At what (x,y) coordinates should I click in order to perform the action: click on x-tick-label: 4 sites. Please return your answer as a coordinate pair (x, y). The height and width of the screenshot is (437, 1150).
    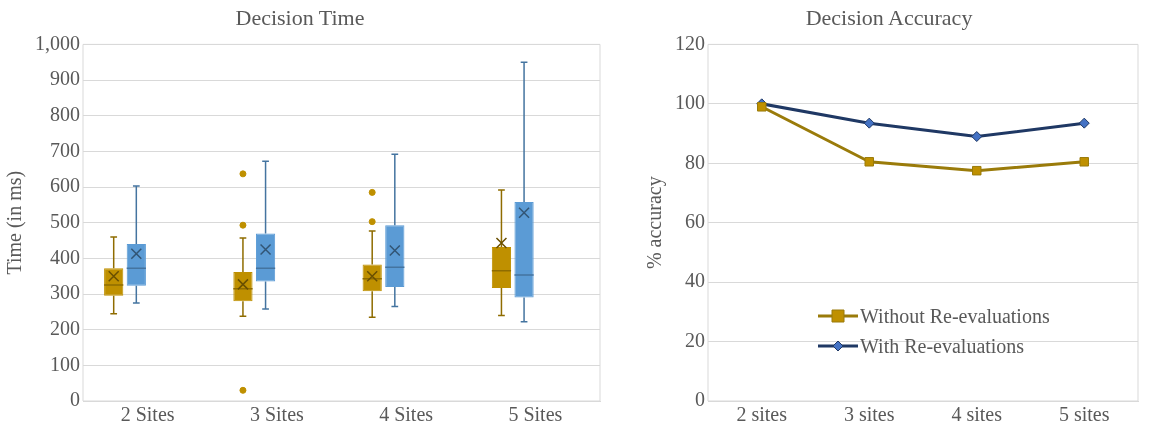
    Looking at the image, I should click on (977, 414).